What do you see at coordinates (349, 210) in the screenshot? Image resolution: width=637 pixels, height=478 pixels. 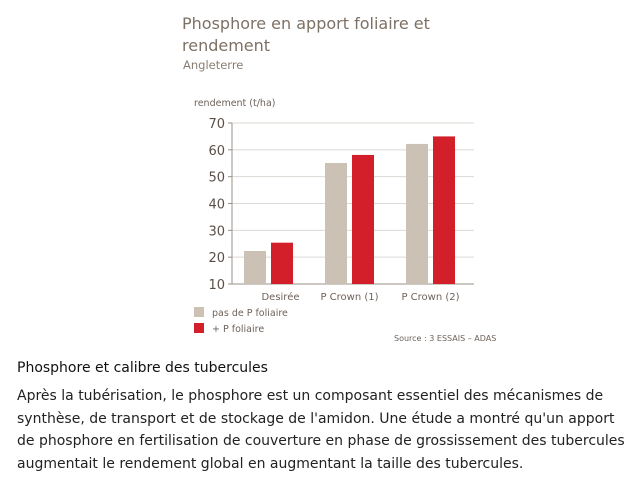 I see `bars` at bounding box center [349, 210].